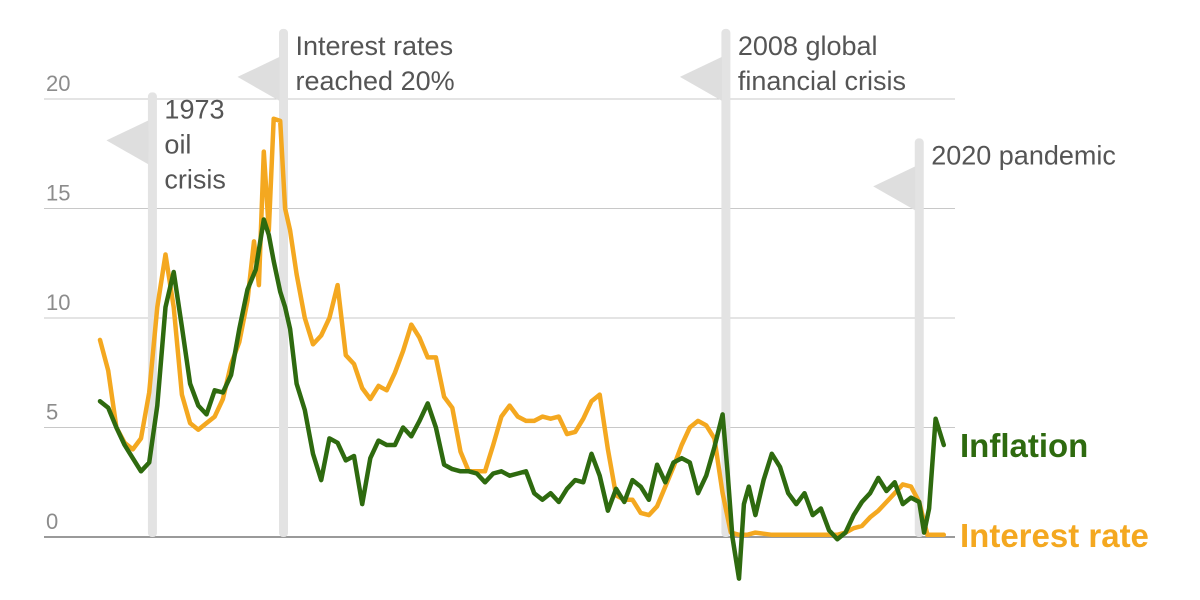  I want to click on y-tick-label: 20, so click(58, 83).